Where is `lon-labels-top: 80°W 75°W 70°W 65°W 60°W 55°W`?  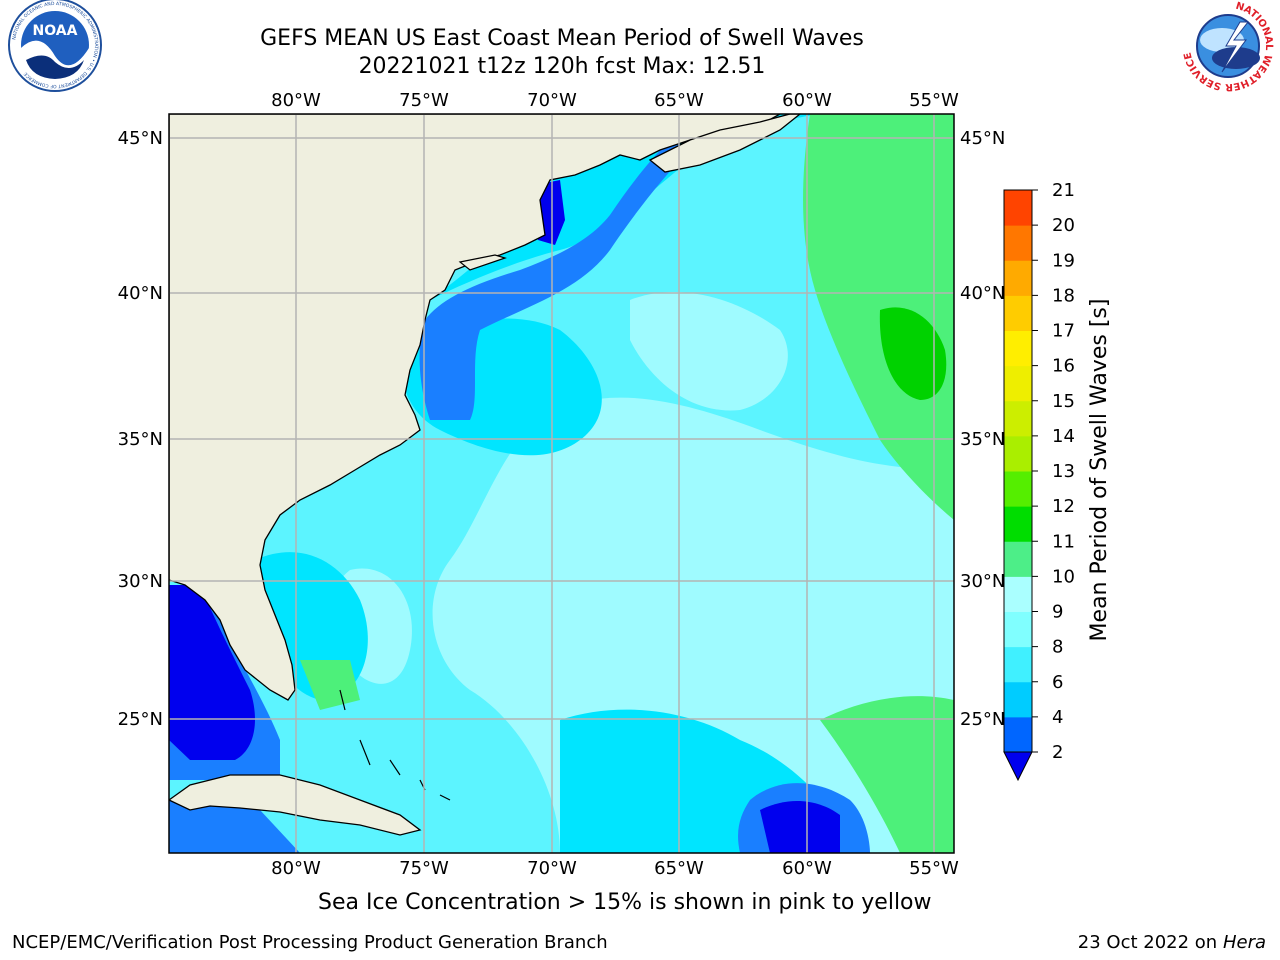 lon-labels-top: 80°W 75°W 70°W 65°W 60°W 55°W is located at coordinates (615, 100).